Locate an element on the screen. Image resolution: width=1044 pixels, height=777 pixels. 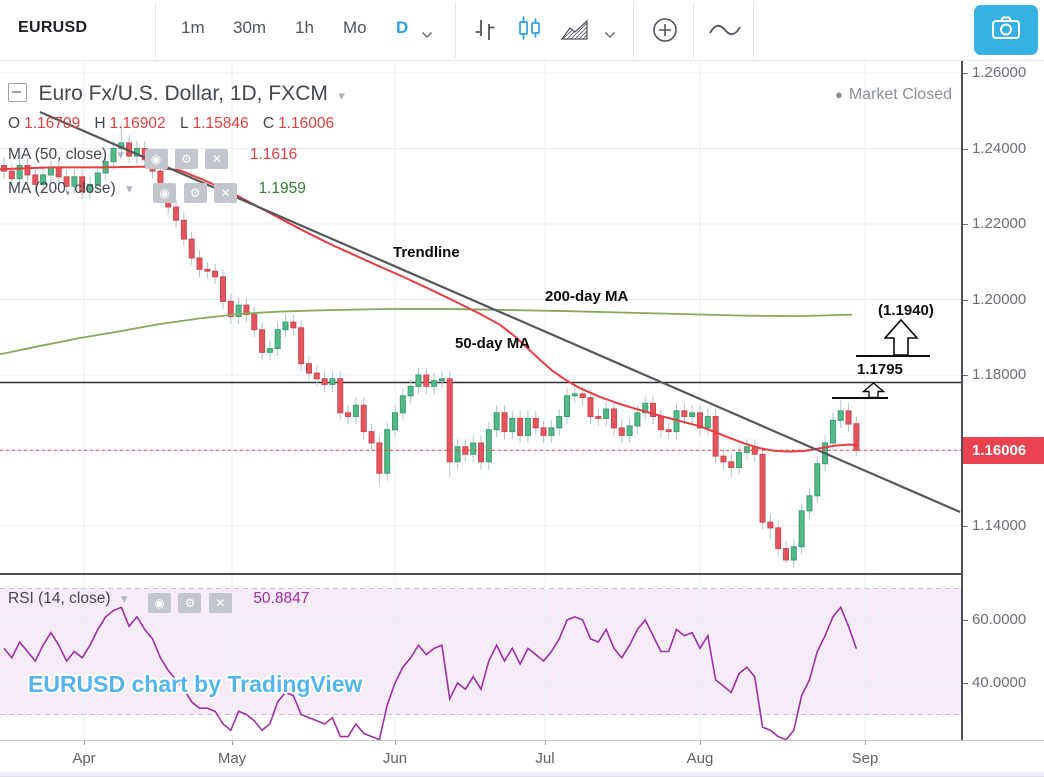
rsi-settings-gear-icon: ⚙ is located at coordinates (190, 603).